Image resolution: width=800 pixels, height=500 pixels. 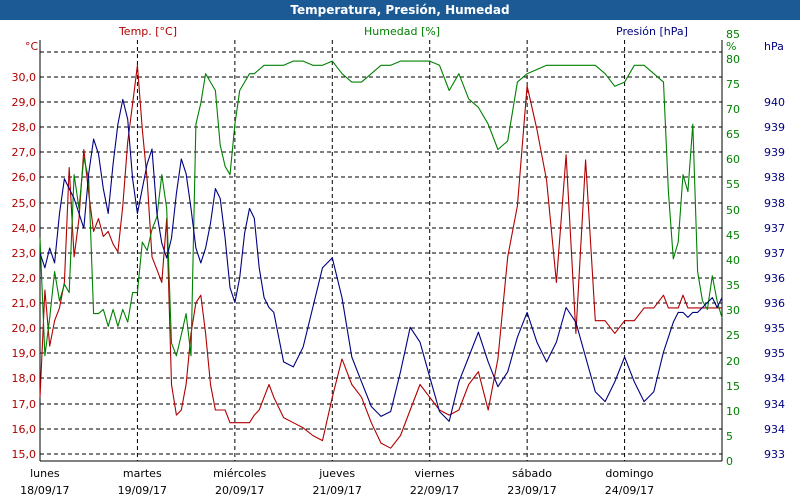 I want to click on date-tick-date: 19/09/17, so click(x=142, y=490).